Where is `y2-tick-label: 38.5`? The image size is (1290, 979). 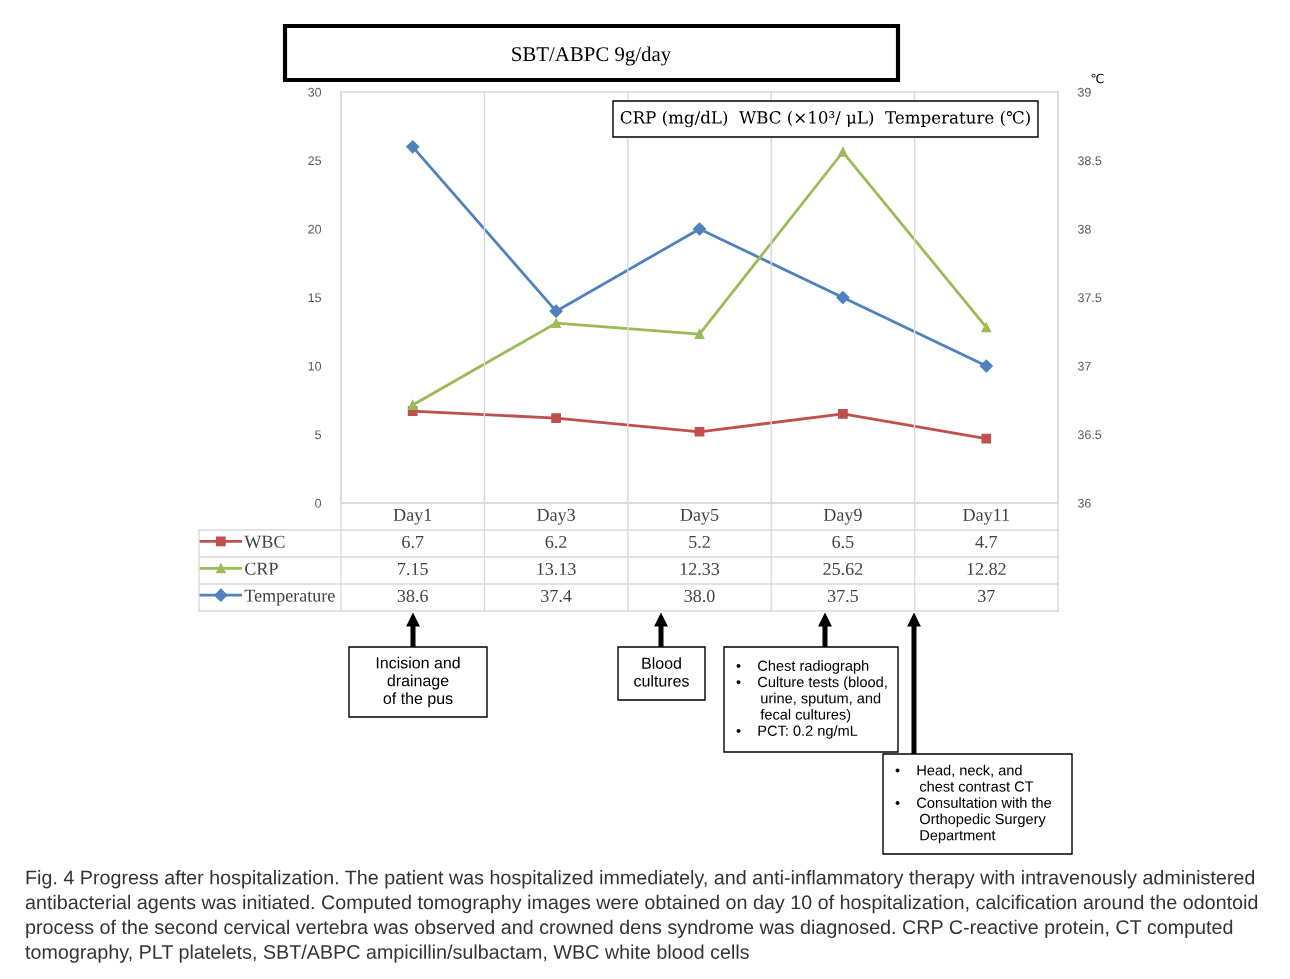 y2-tick-label: 38.5 is located at coordinates (1089, 161).